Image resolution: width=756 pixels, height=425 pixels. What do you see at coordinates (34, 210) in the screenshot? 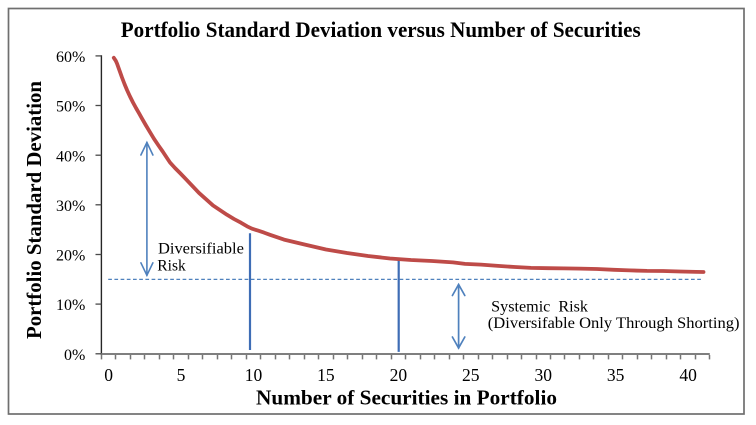
I see `svg-text: Portfolio Standard Deviation` at bounding box center [34, 210].